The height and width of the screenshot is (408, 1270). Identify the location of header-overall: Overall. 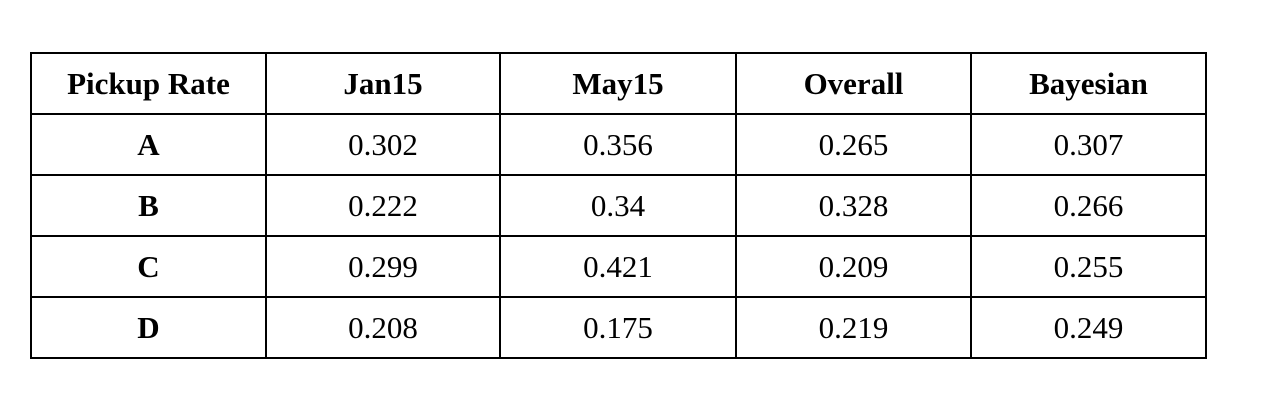
(853, 83).